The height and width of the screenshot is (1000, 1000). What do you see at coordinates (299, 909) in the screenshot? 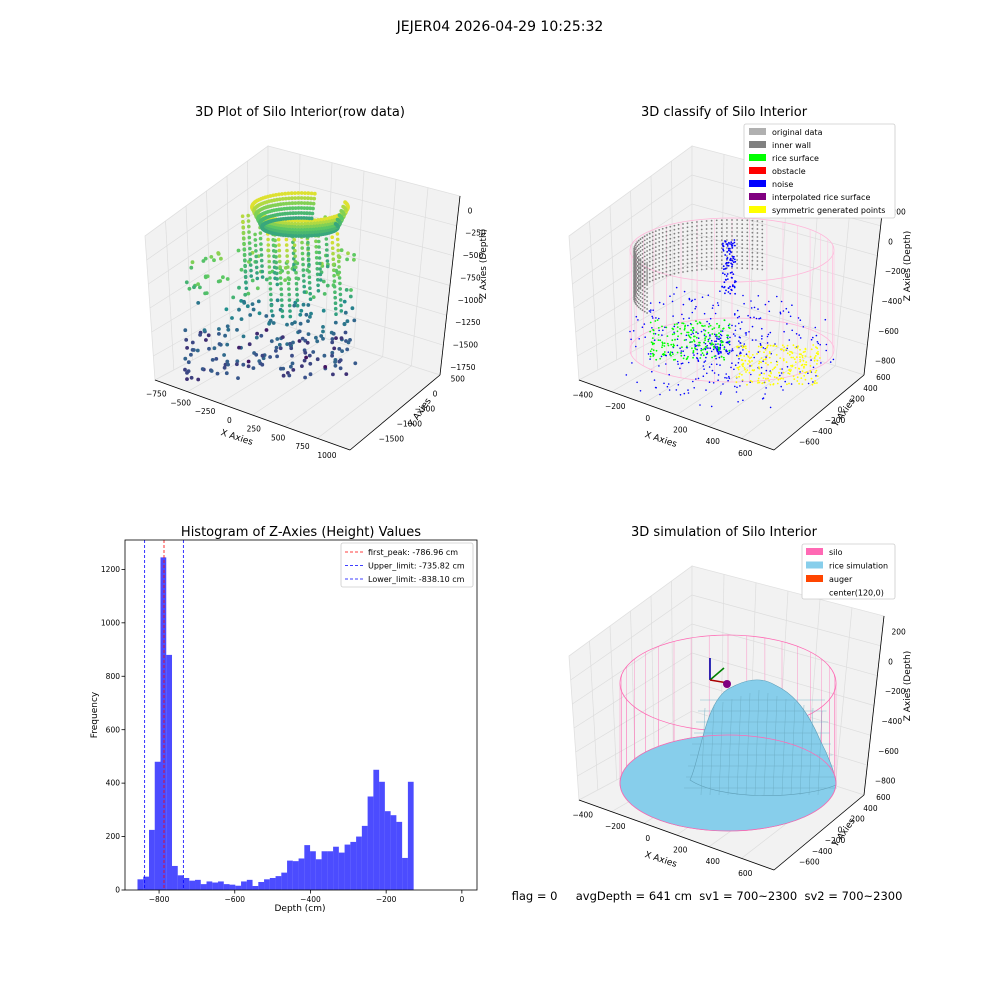
I see `histogram-x-axis-label: Depth (cm)` at bounding box center [299, 909].